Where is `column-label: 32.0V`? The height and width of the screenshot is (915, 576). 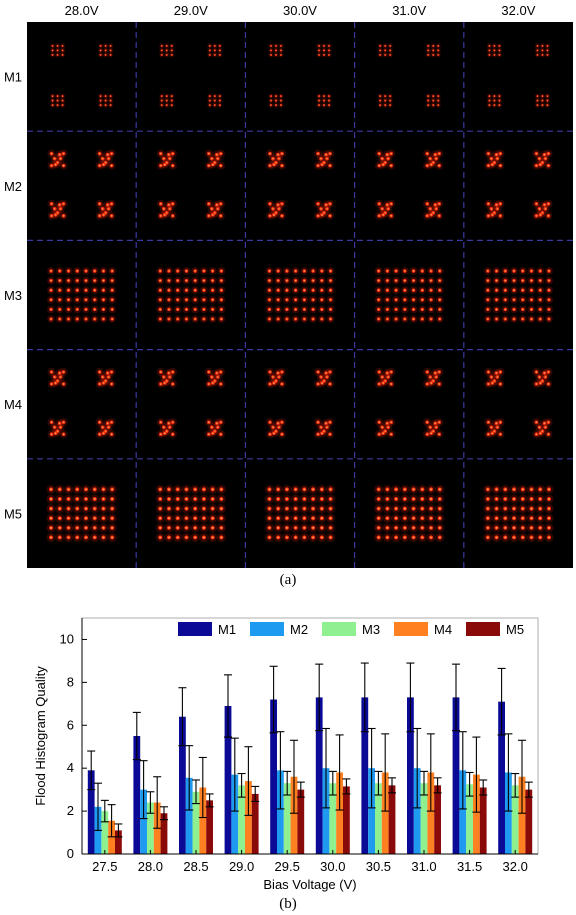
column-label: 32.0V is located at coordinates (518, 10).